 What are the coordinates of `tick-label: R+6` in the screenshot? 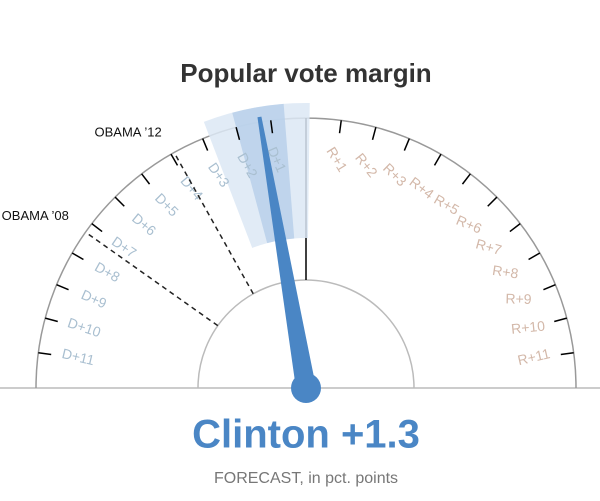 It's located at (469, 224).